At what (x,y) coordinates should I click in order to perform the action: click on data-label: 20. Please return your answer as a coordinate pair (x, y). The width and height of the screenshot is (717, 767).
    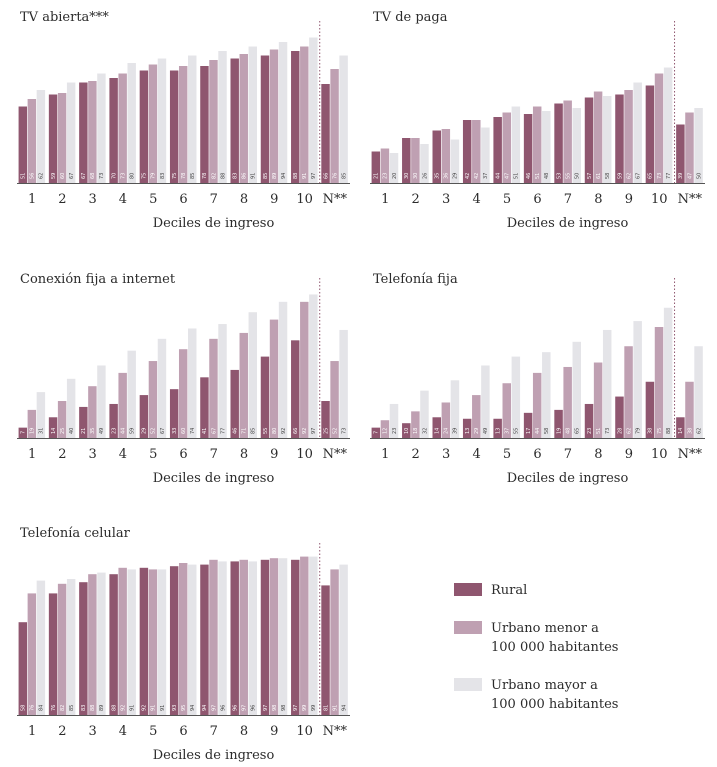
    Looking at the image, I should click on (395, 176).